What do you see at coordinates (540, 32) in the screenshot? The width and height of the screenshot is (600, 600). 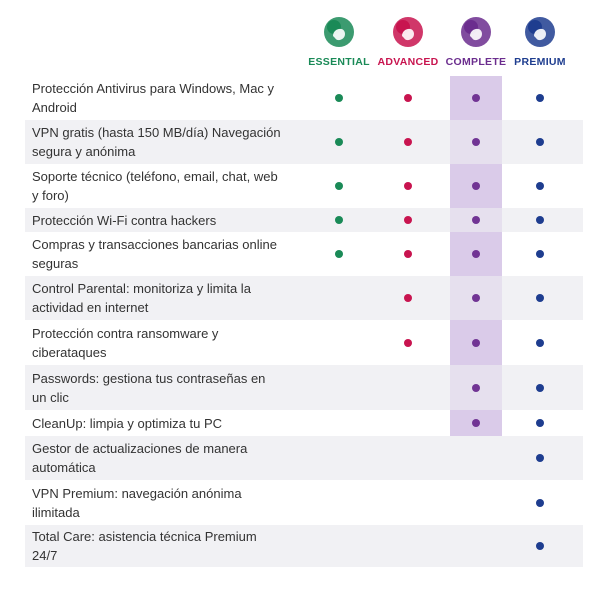 I see `premium-logo-icon` at bounding box center [540, 32].